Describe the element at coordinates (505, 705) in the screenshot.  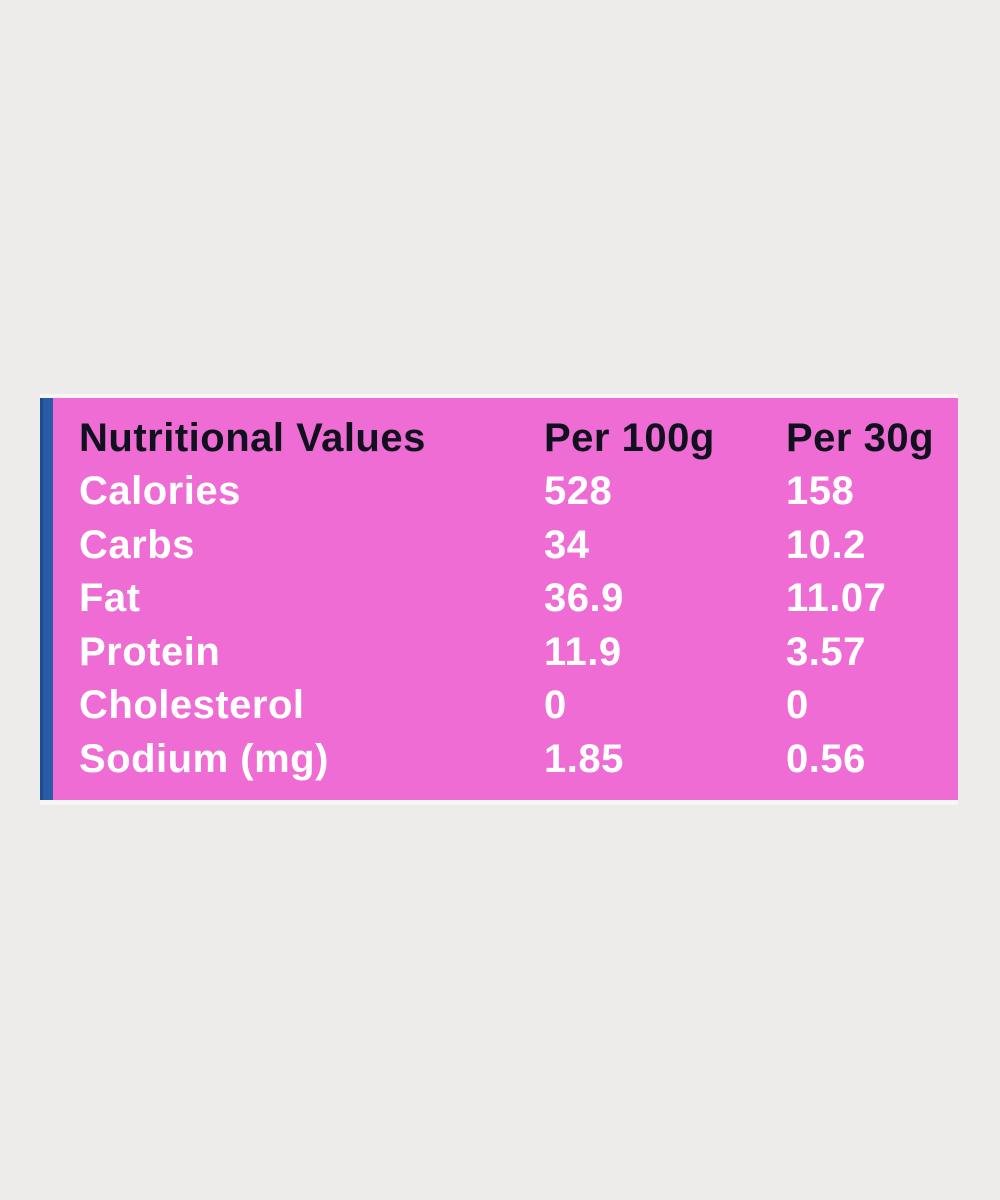
I see `table-row-cholesterol: Cholesterol 0 0` at that location.